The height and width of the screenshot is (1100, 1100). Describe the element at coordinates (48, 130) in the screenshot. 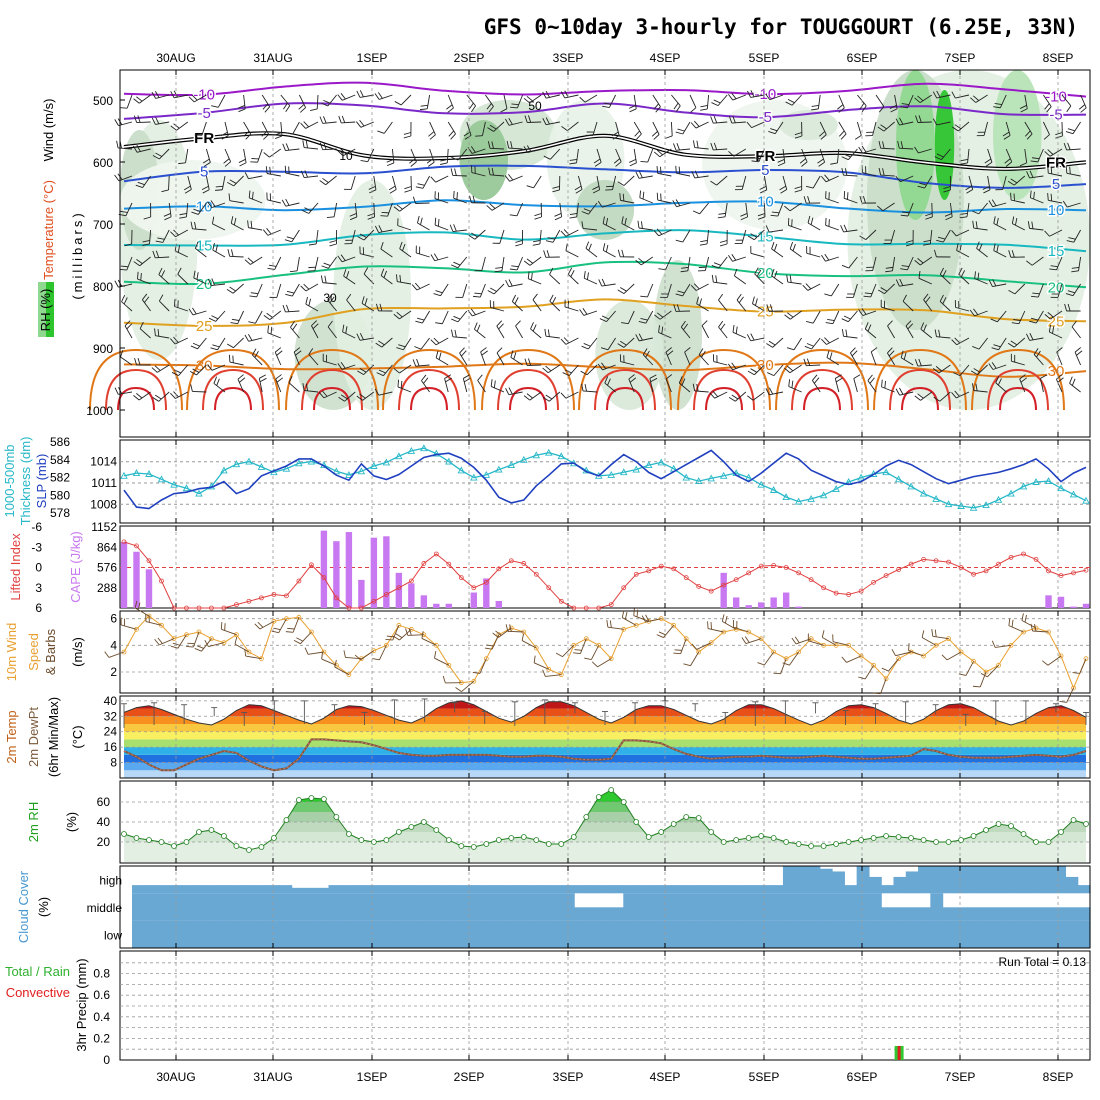

I see `legend-wind: Wind (m/s)` at that location.